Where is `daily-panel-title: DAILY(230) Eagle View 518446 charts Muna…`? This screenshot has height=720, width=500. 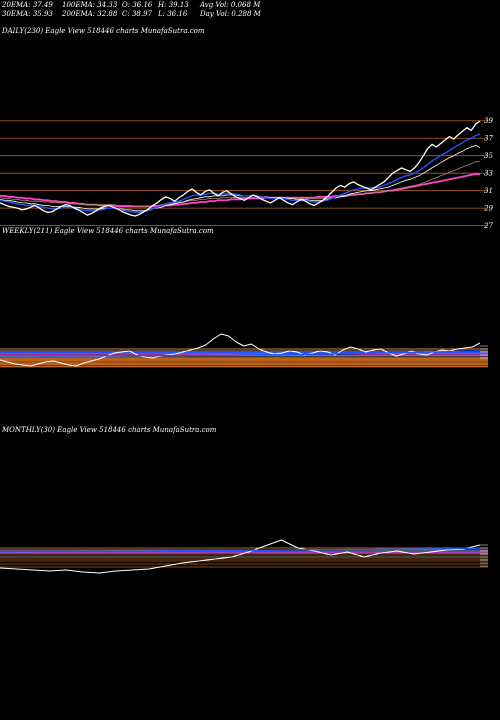
daily-panel-title: DAILY(230) Eagle View 518446 charts Muna… is located at coordinates (103, 31).